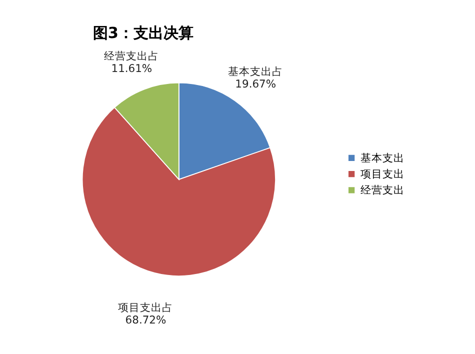 The height and width of the screenshot is (354, 475). What do you see at coordinates (146, 314) in the screenshot?
I see `data-label: 项目支出占 68.72%` at bounding box center [146, 314].